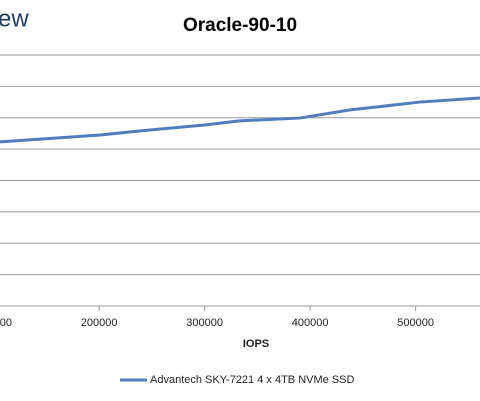 This screenshot has height=401, width=480. I want to click on x-tick-label: 500000, so click(415, 323).